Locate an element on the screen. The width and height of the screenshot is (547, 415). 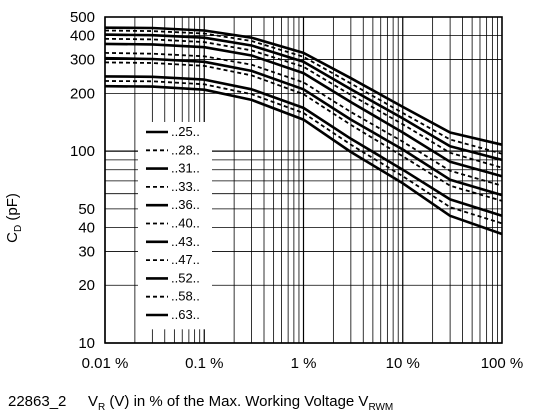
x-axis-label-sub2: RWM is located at coordinates (380, 407).